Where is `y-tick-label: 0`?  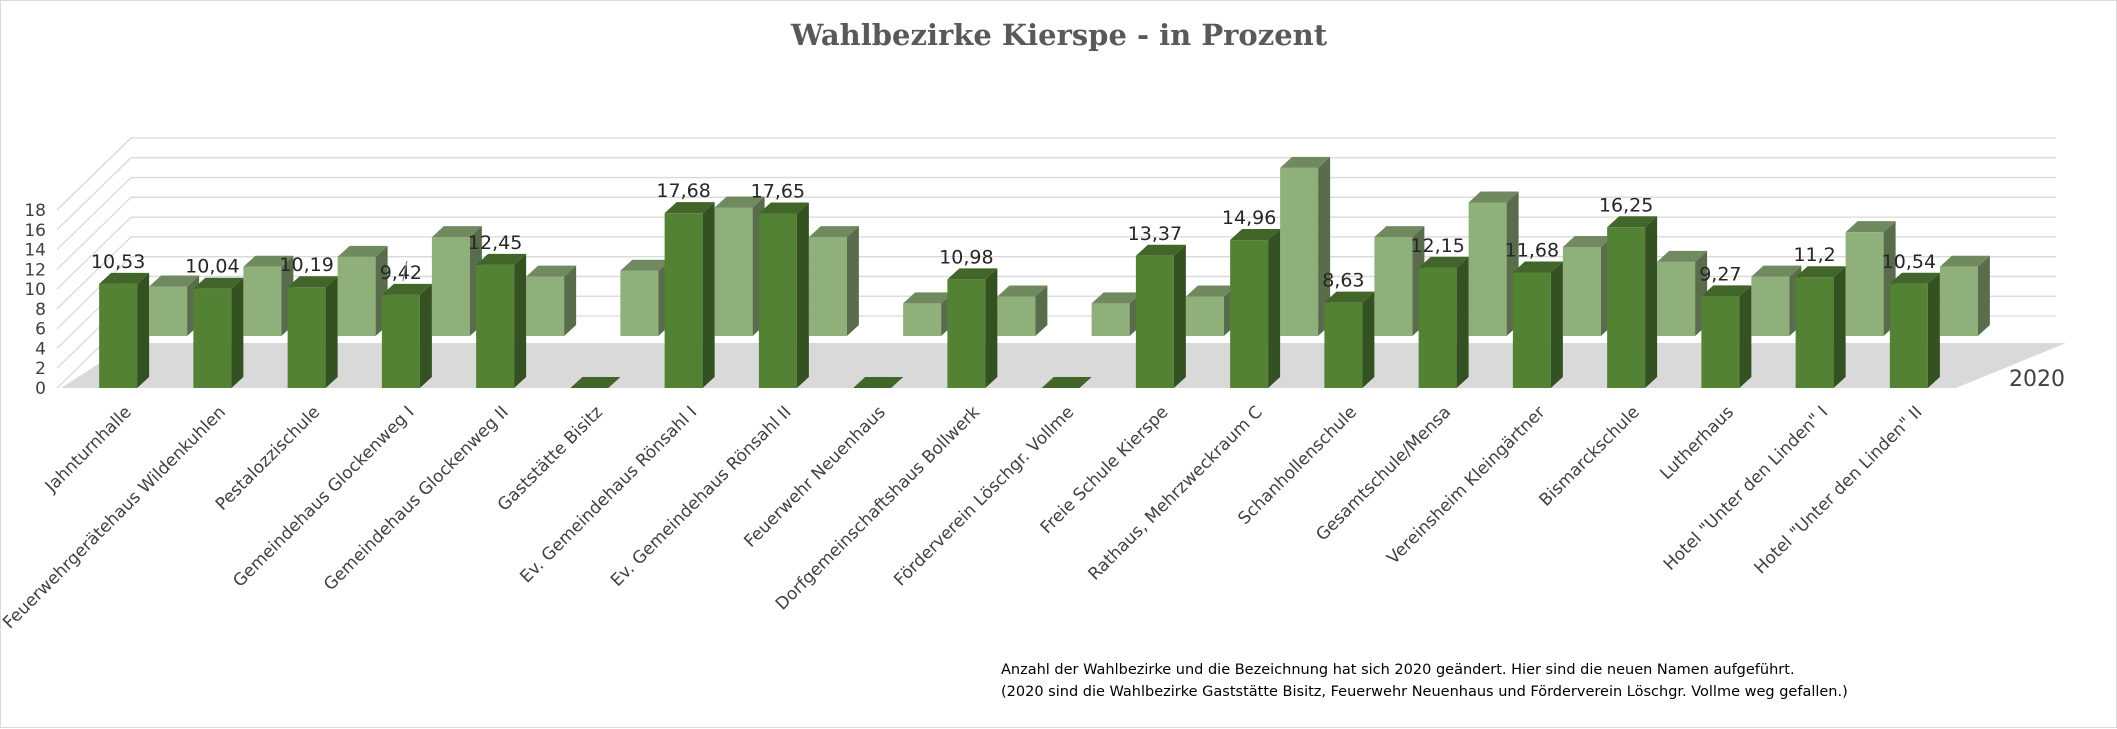 y-tick-label: 0 is located at coordinates (40, 389).